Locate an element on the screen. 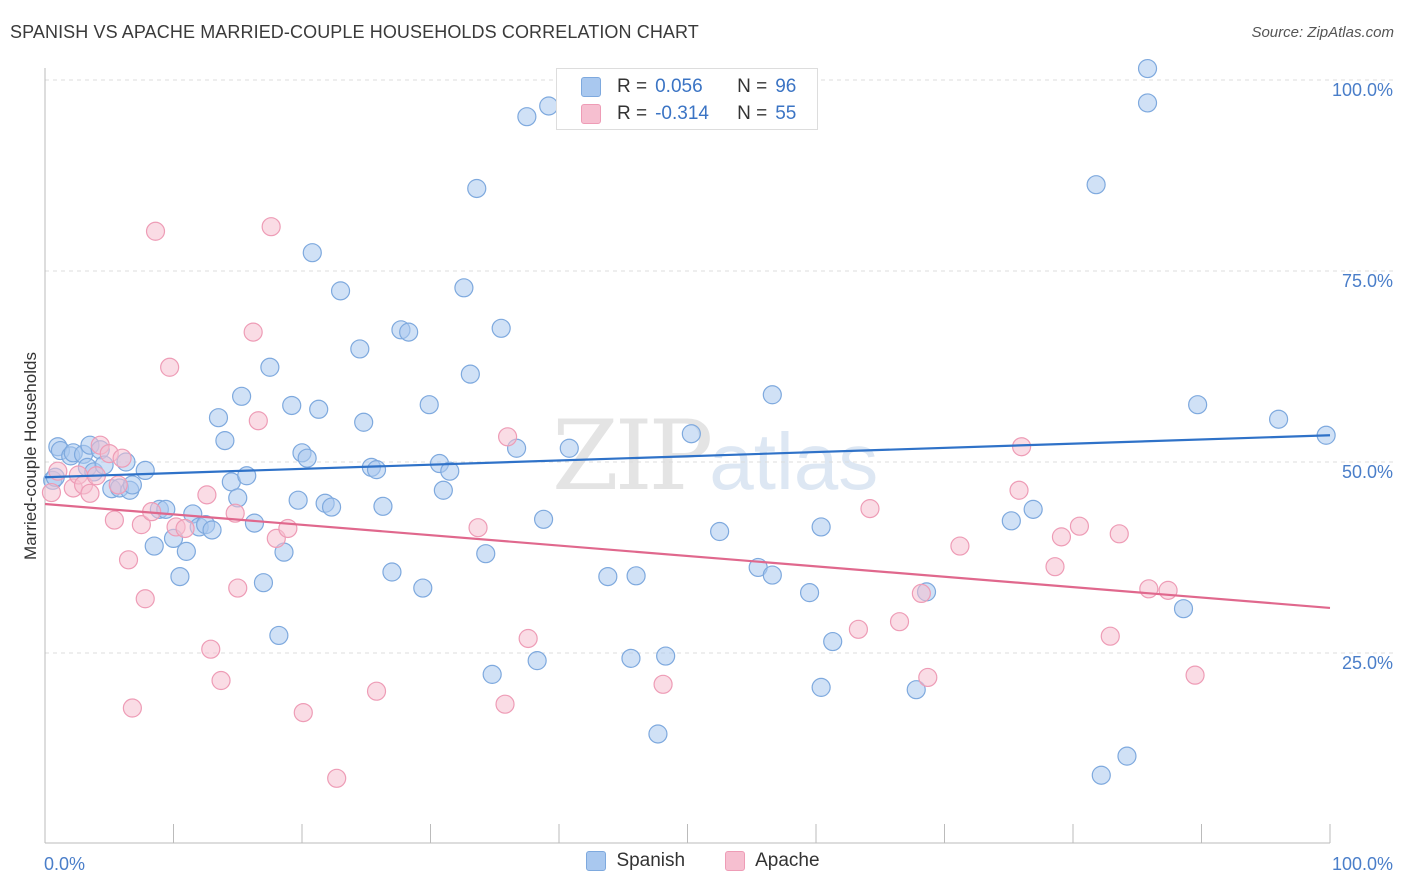 This screenshot has width=1406, height=892. spanish-trend-line is located at coordinates (687, 456).